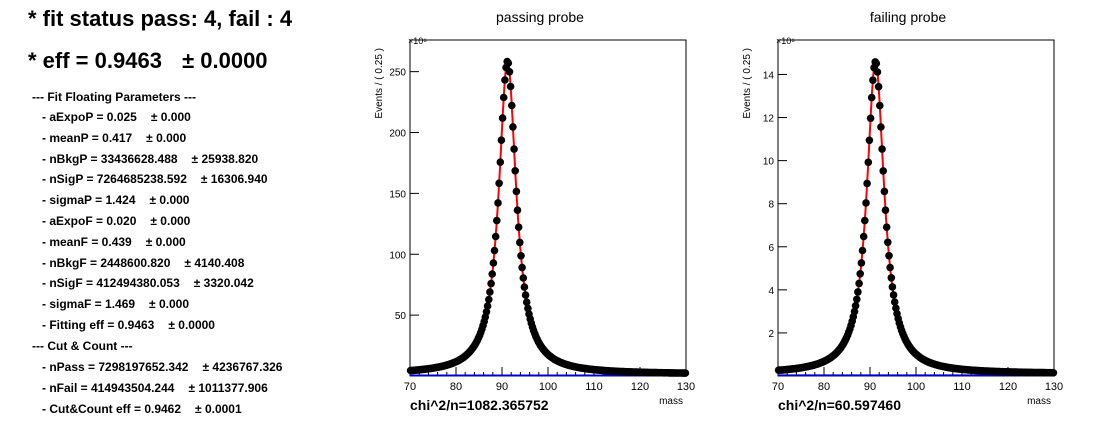  What do you see at coordinates (191, 325) in the screenshot?
I see `fit-param-error: ± 0.0000` at bounding box center [191, 325].